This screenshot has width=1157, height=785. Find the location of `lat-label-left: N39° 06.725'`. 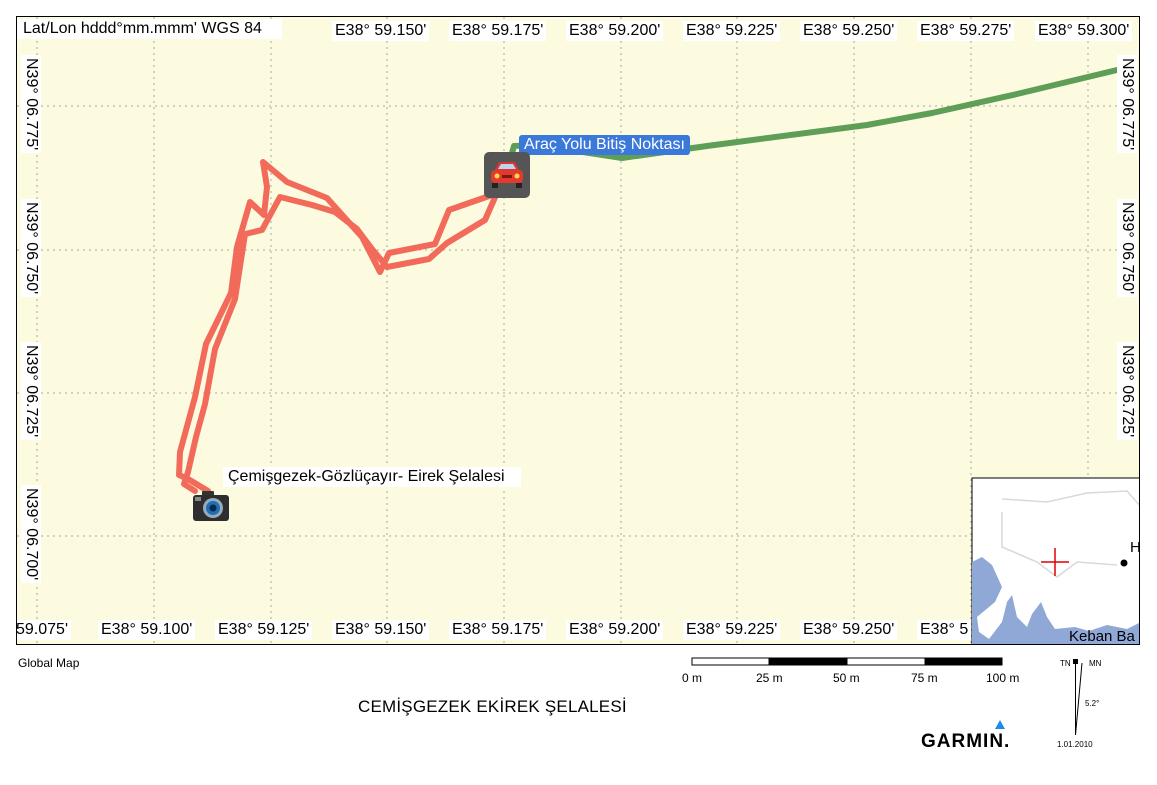

lat-label-left: N39° 06.725' is located at coordinates (31, 391).